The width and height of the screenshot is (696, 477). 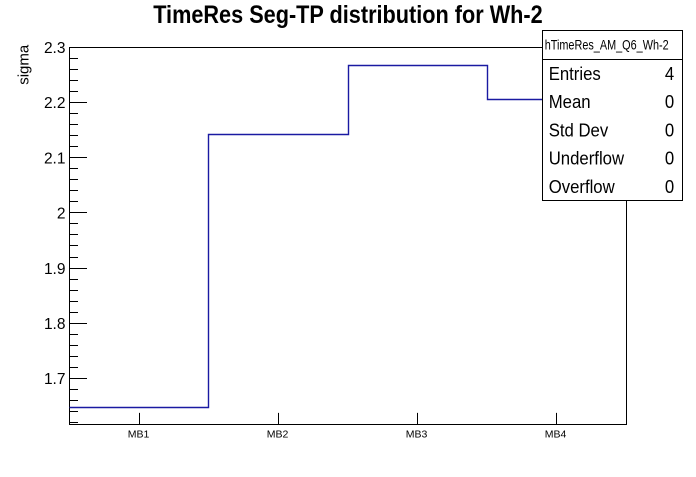 I want to click on svg-text: MB1, so click(x=139, y=435).